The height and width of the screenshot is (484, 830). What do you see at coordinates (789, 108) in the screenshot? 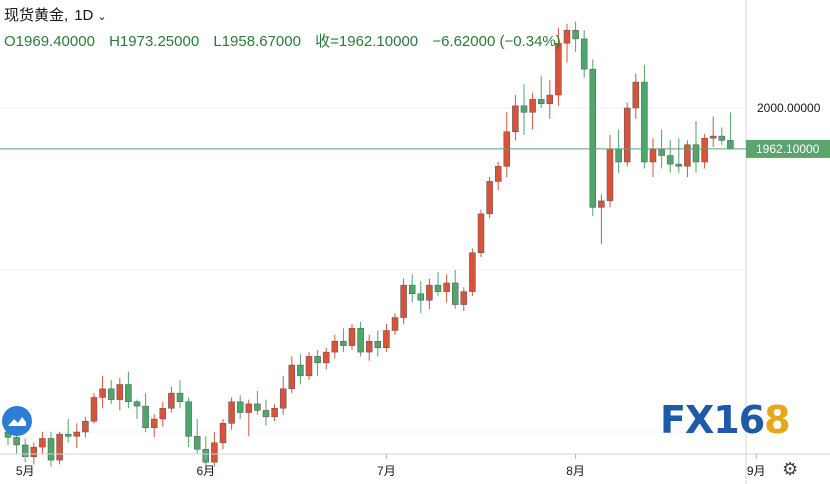
I see `price-tick-label: 2000.00000` at bounding box center [789, 108].